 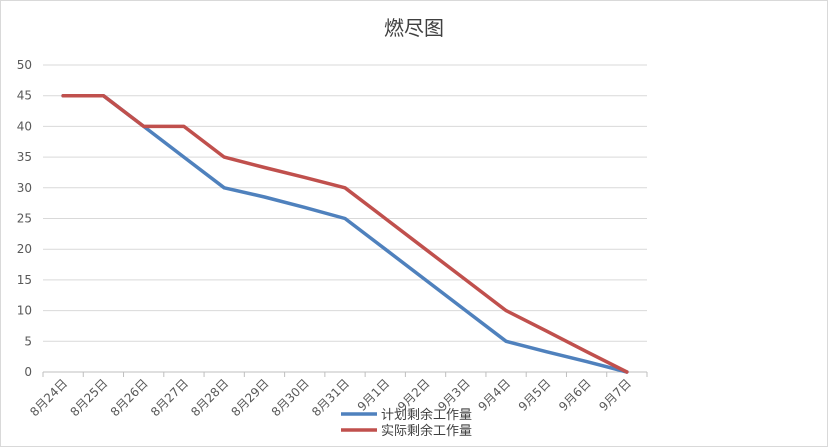 What do you see at coordinates (129, 397) in the screenshot?
I see `x-tick-label: 8月26日` at bounding box center [129, 397].